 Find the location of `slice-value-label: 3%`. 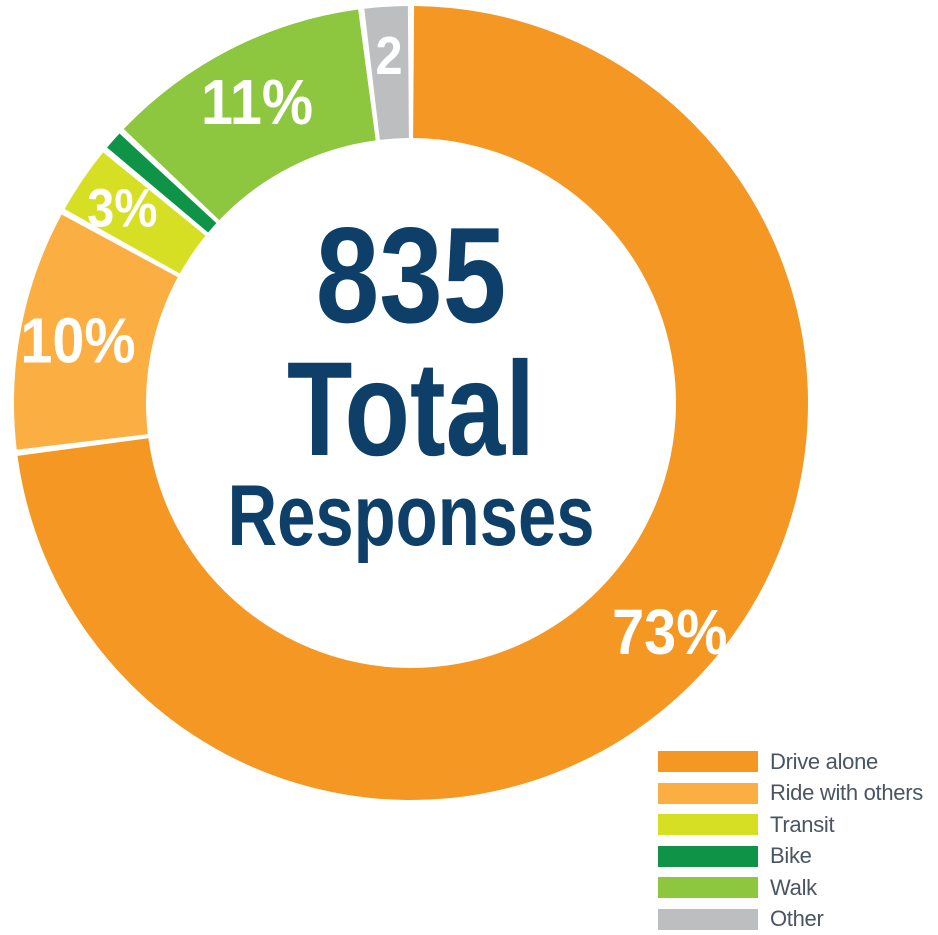

slice-value-label: 3% is located at coordinates (122, 207).